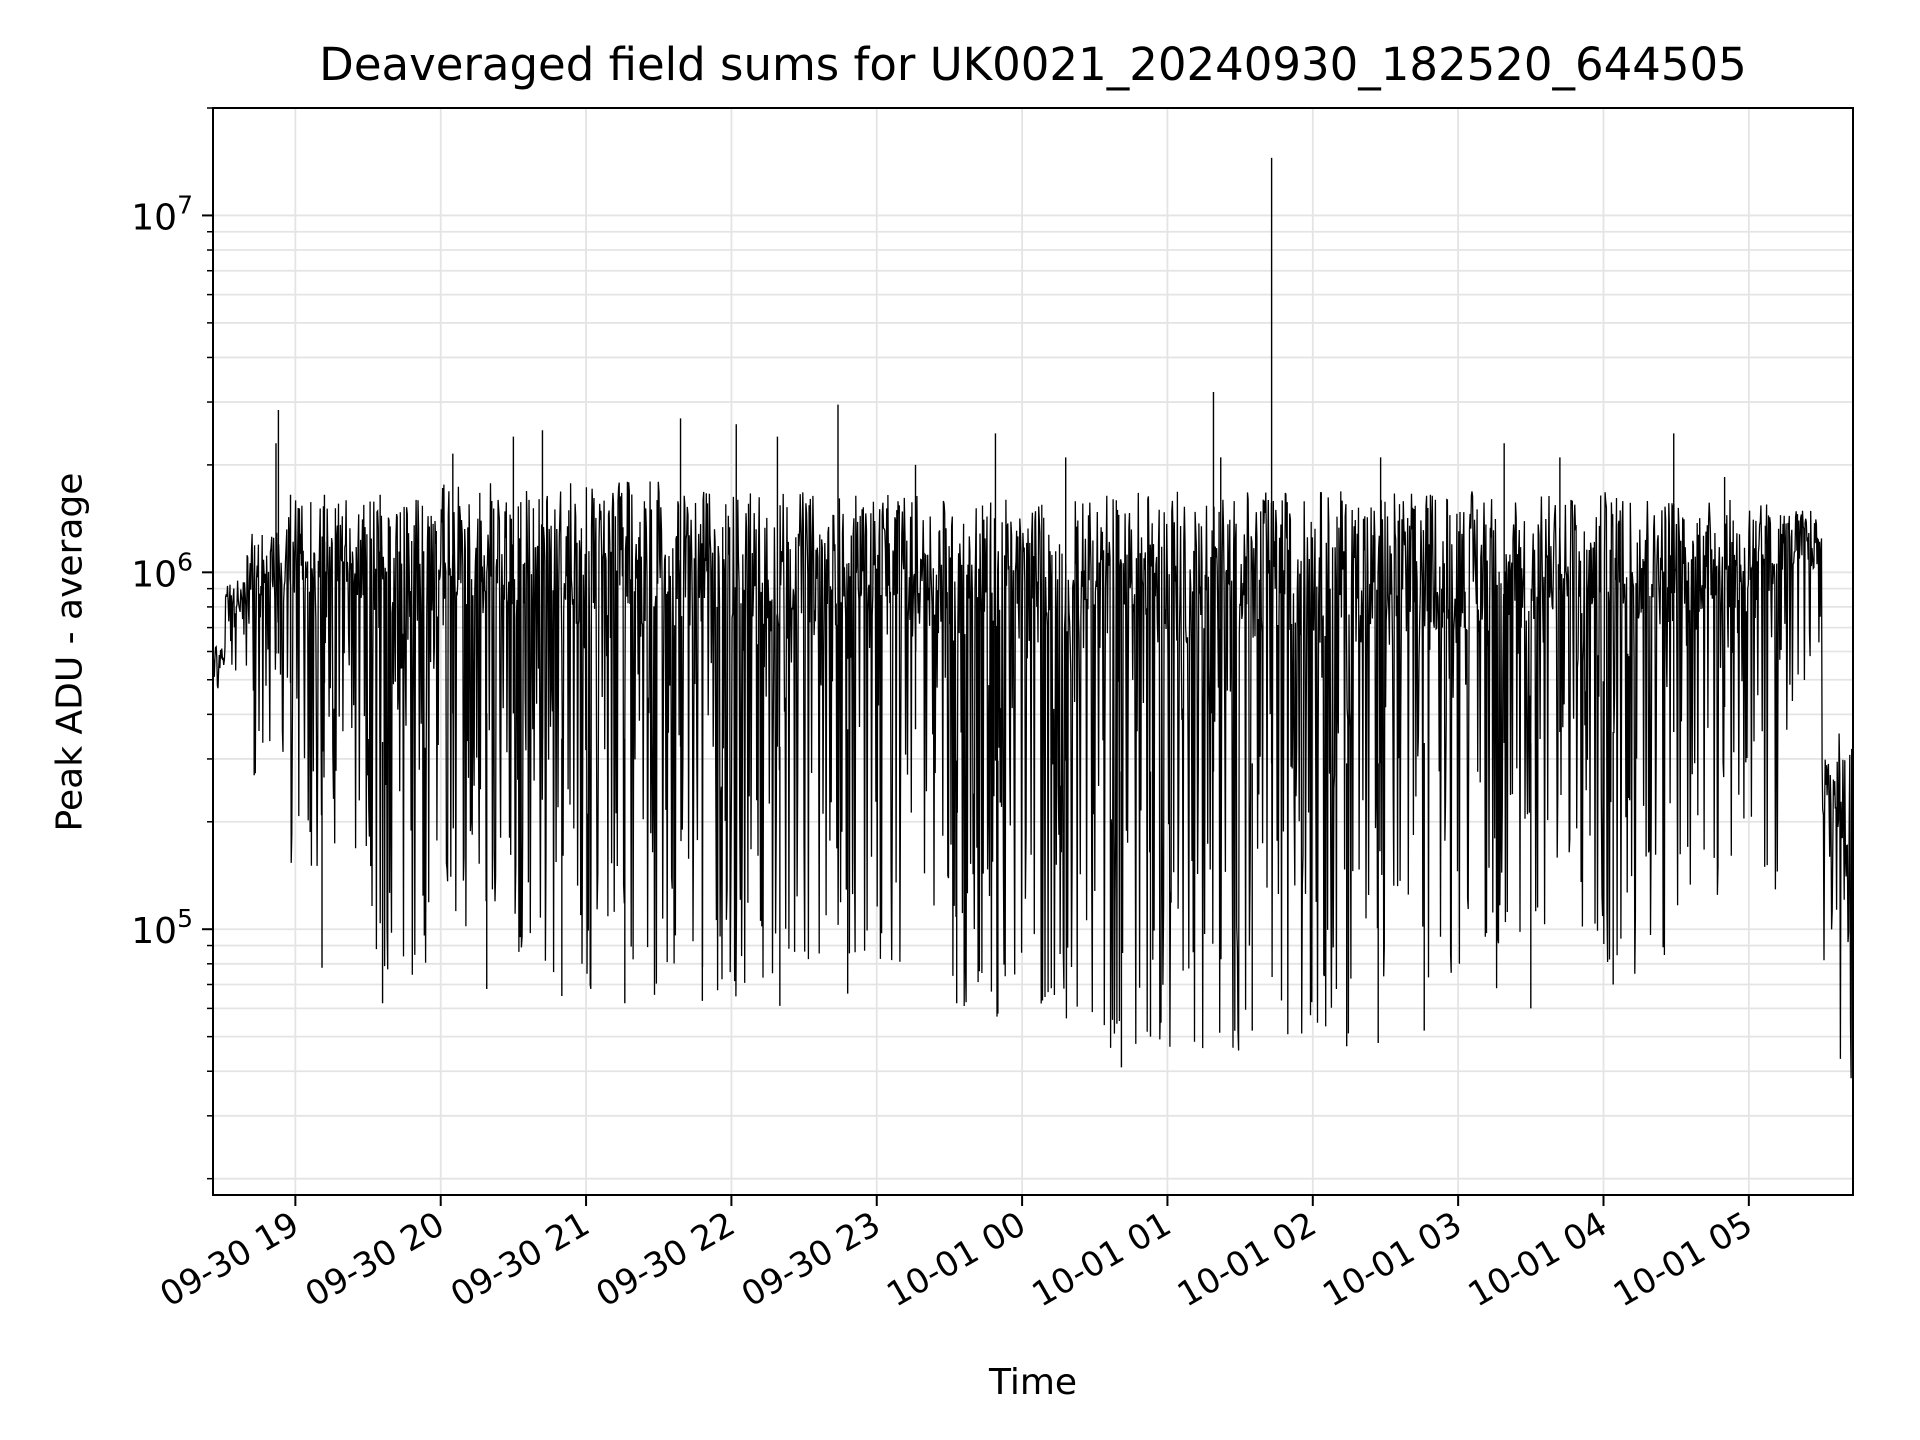 The height and width of the screenshot is (1440, 1920). Describe the element at coordinates (162, 571) in the screenshot. I see `y-tick-label: 10⁶` at that location.